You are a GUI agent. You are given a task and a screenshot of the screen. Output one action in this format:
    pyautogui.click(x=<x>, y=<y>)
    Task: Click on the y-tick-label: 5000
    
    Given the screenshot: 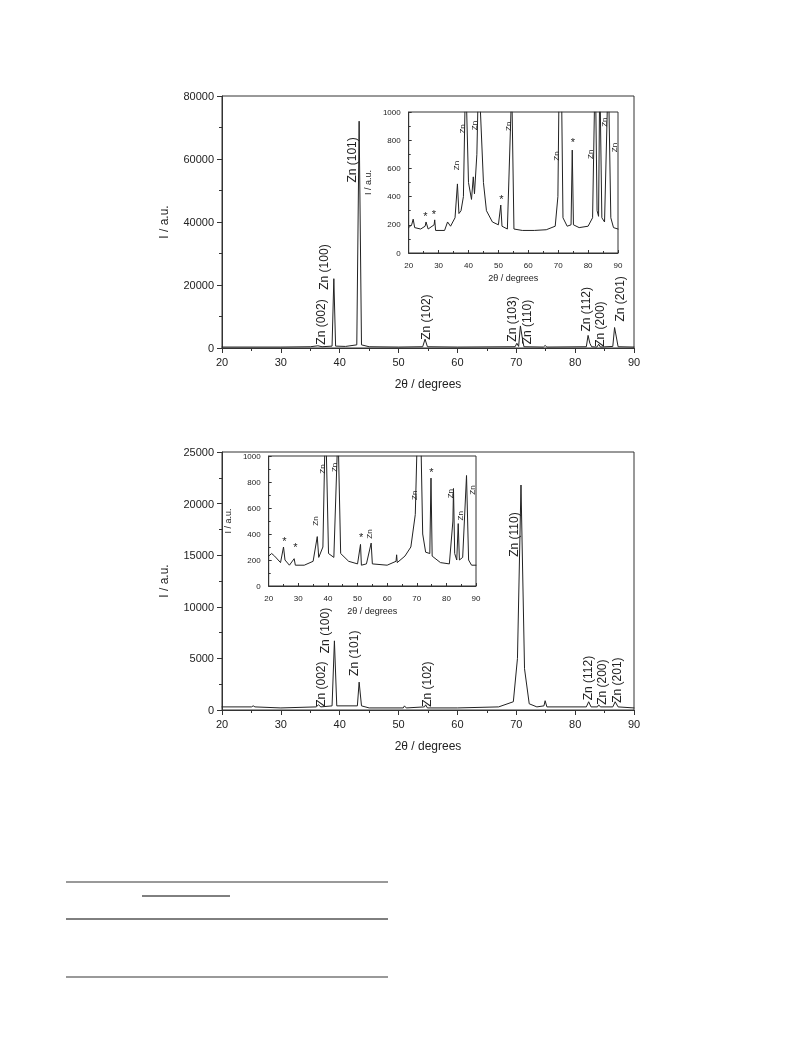 What is the action you would take?
    pyautogui.click(x=201, y=658)
    